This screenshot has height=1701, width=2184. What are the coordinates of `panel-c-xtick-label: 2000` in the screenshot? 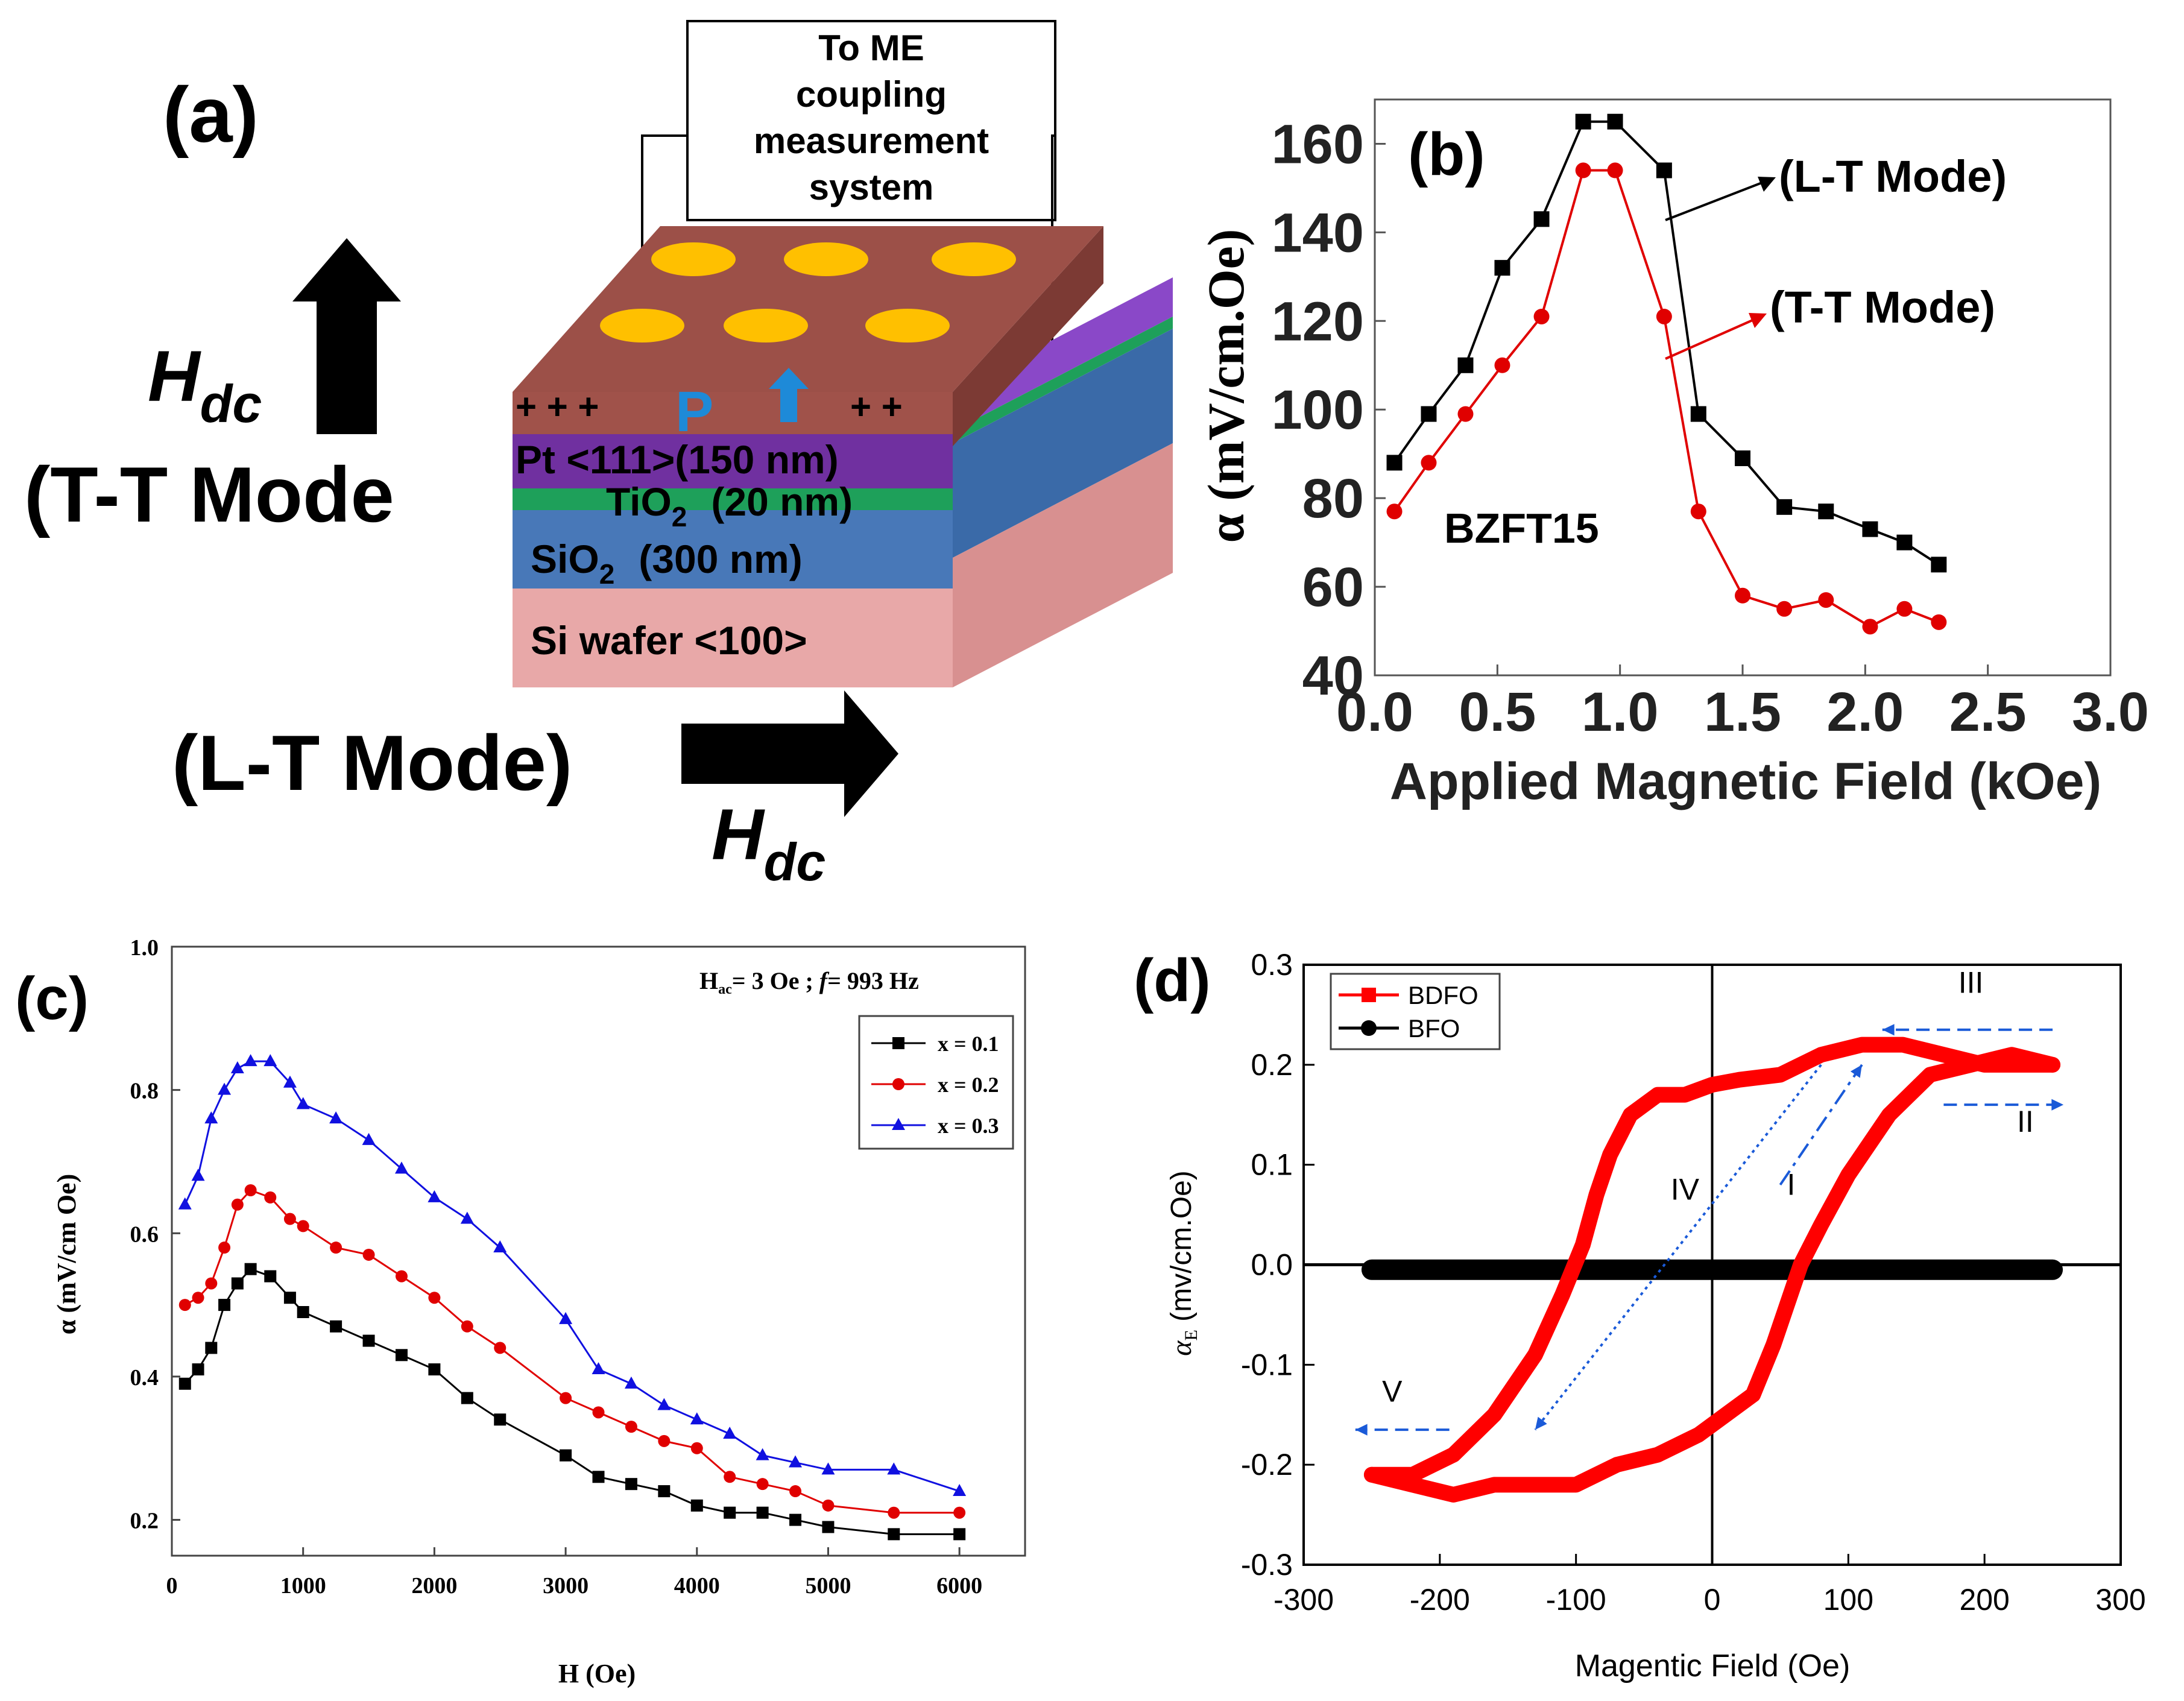 It's located at (434, 1585).